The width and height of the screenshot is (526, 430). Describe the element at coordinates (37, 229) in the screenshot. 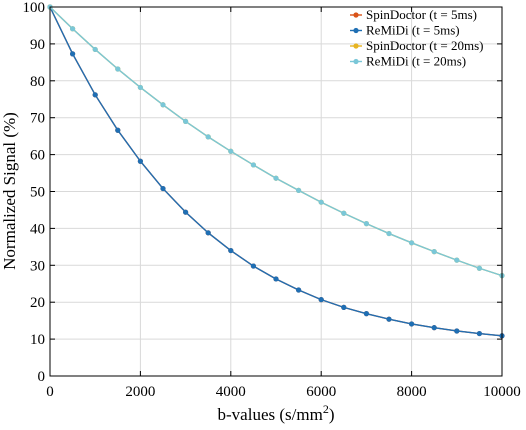

I see `y-tick-label: 40` at that location.